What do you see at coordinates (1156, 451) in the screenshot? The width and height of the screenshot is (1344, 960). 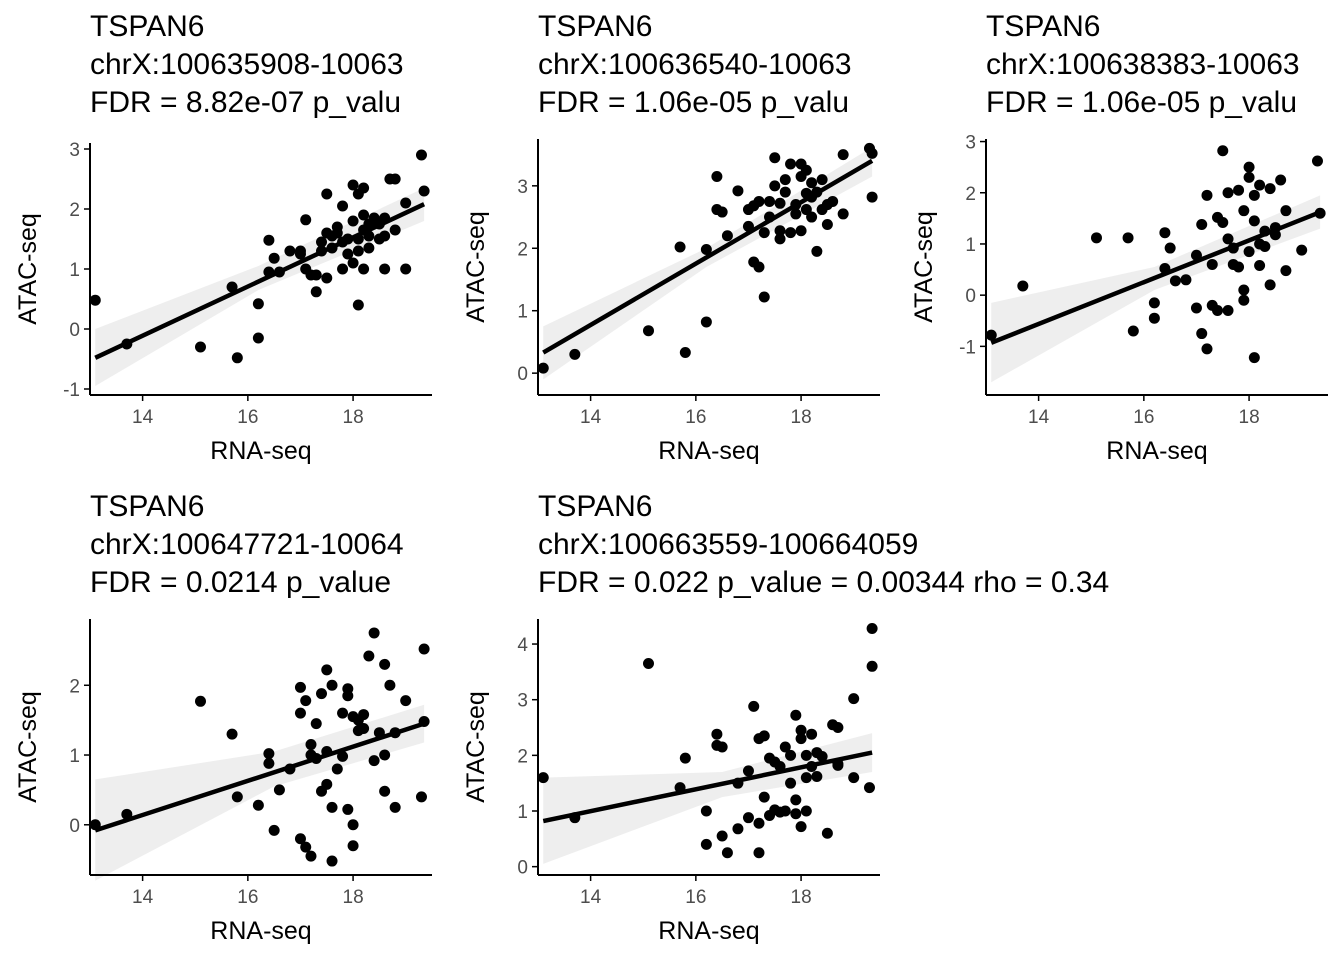 I see `x-axis-label: RNA-seq` at bounding box center [1156, 451].